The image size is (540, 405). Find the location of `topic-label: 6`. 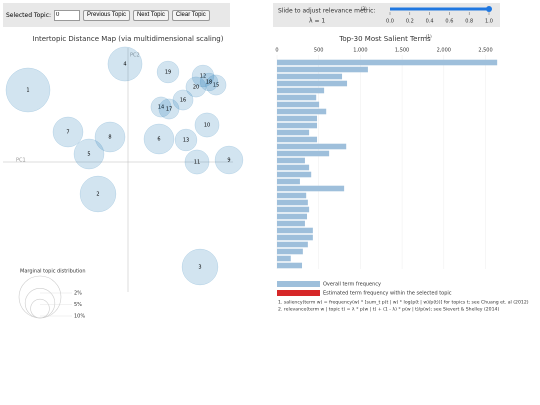

topic-label: 6 is located at coordinates (158, 140).